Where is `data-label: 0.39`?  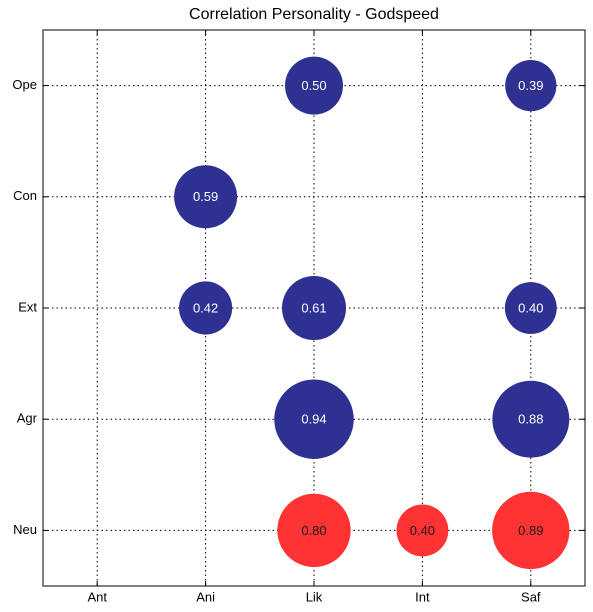 data-label: 0.39 is located at coordinates (530, 85).